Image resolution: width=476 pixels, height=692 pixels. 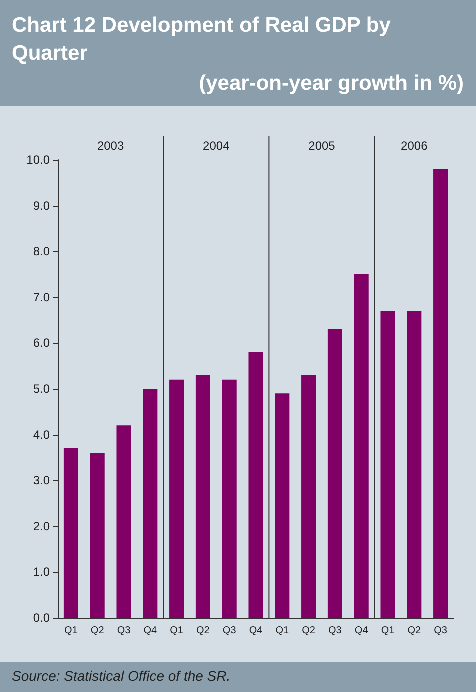 I want to click on y-tick-label: 4.0, so click(x=41, y=435).